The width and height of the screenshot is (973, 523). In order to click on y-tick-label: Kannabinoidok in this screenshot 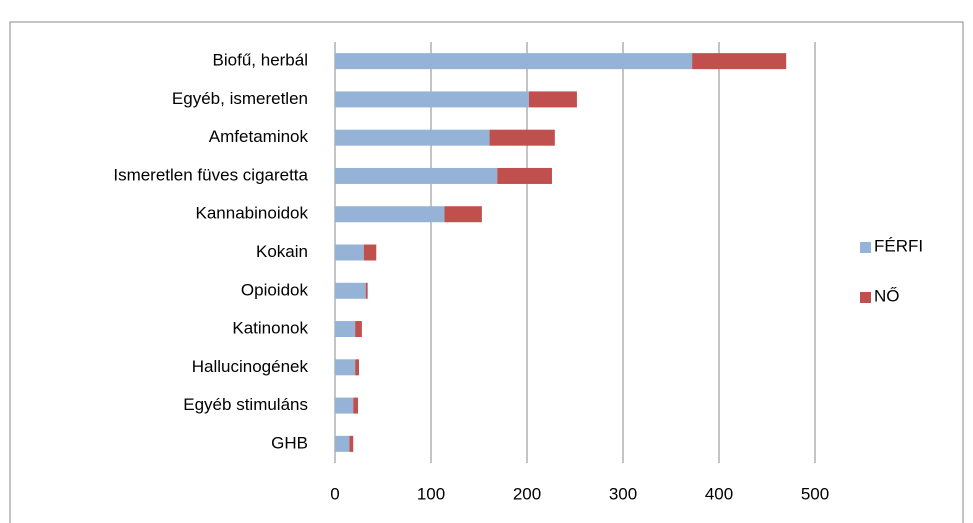, I will do `click(252, 213)`.